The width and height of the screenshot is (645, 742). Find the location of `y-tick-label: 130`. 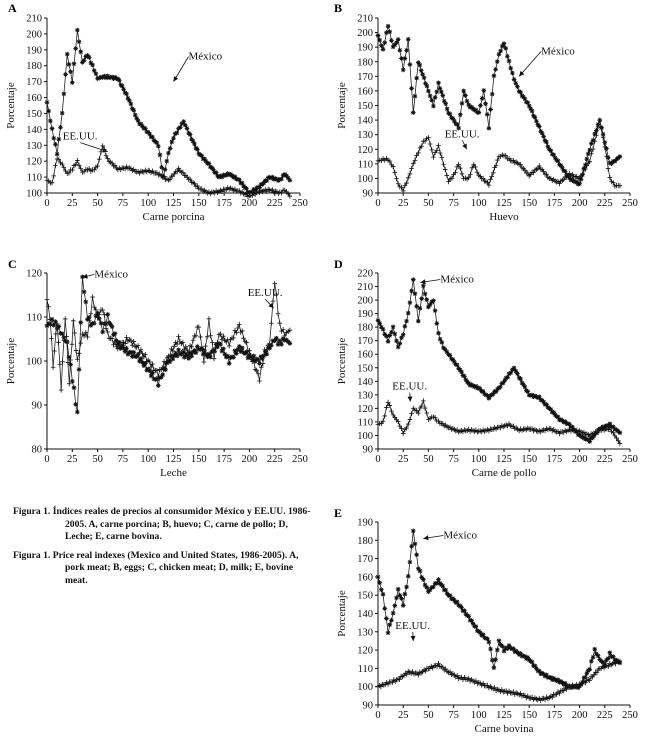

y-tick-label: 130 is located at coordinates (34, 146).